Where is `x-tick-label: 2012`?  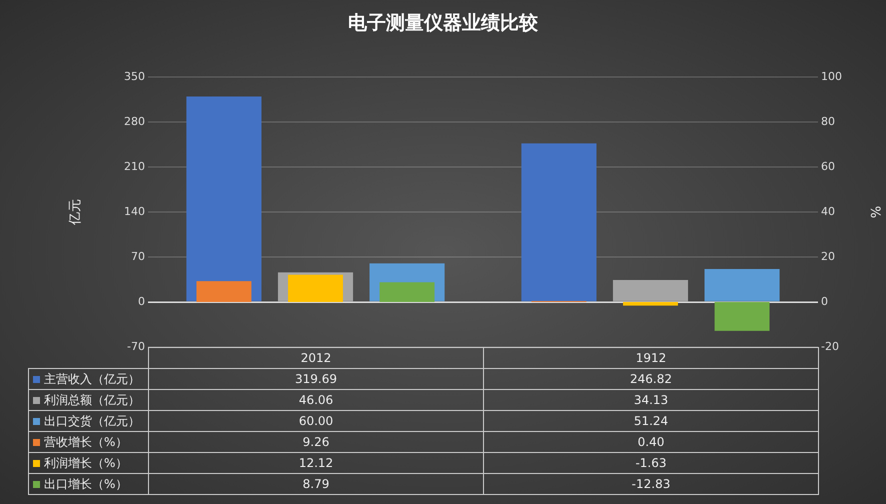
x-tick-label: 2012 is located at coordinates (316, 358).